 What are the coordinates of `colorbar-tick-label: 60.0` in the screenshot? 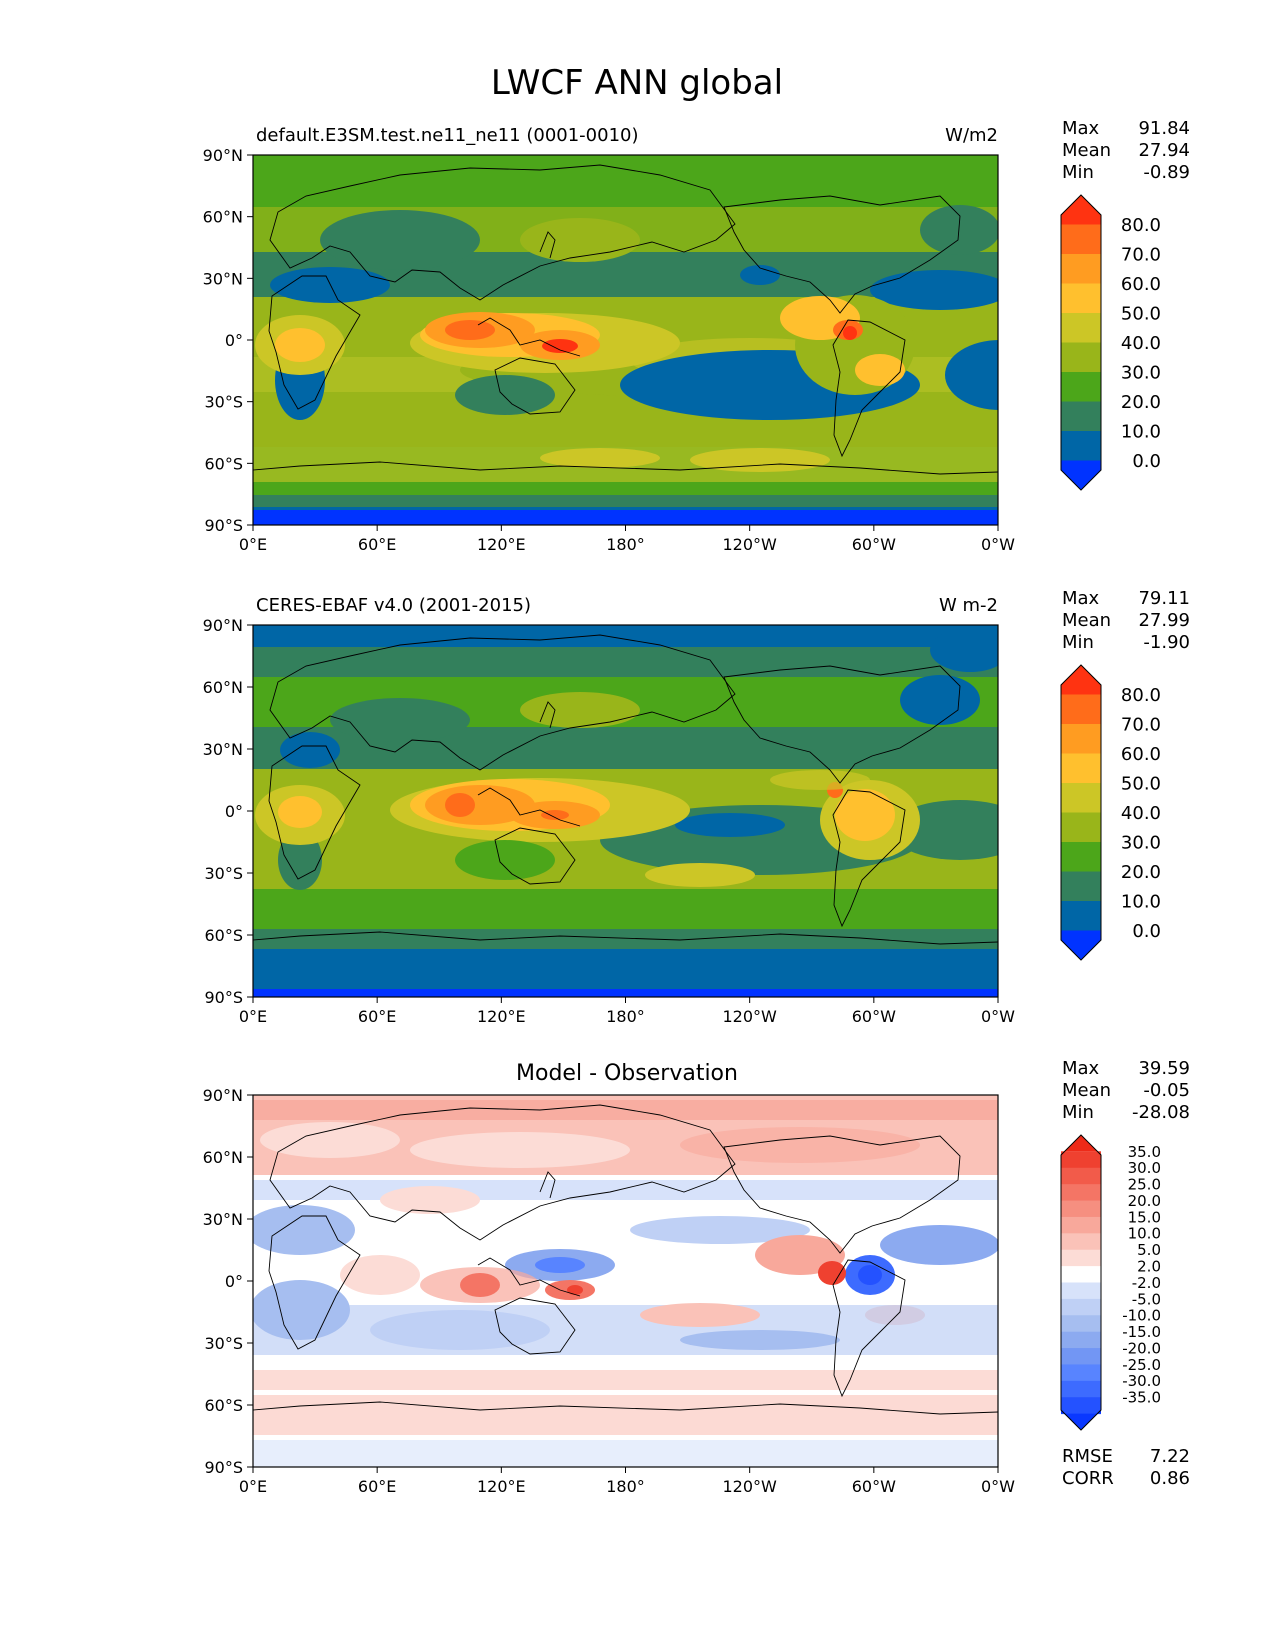 It's located at (1141, 754).